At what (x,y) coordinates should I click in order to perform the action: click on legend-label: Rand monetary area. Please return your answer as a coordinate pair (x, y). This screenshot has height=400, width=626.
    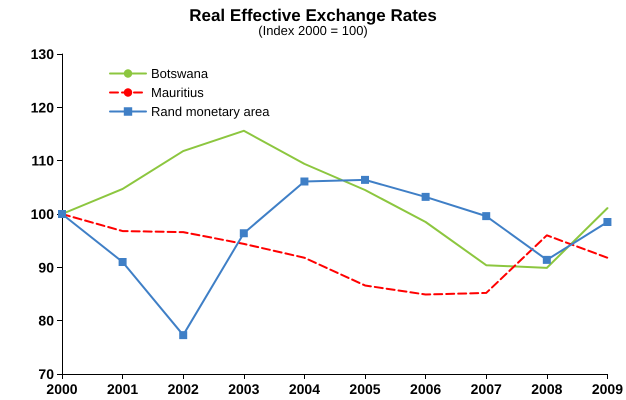
    Looking at the image, I should click on (210, 111).